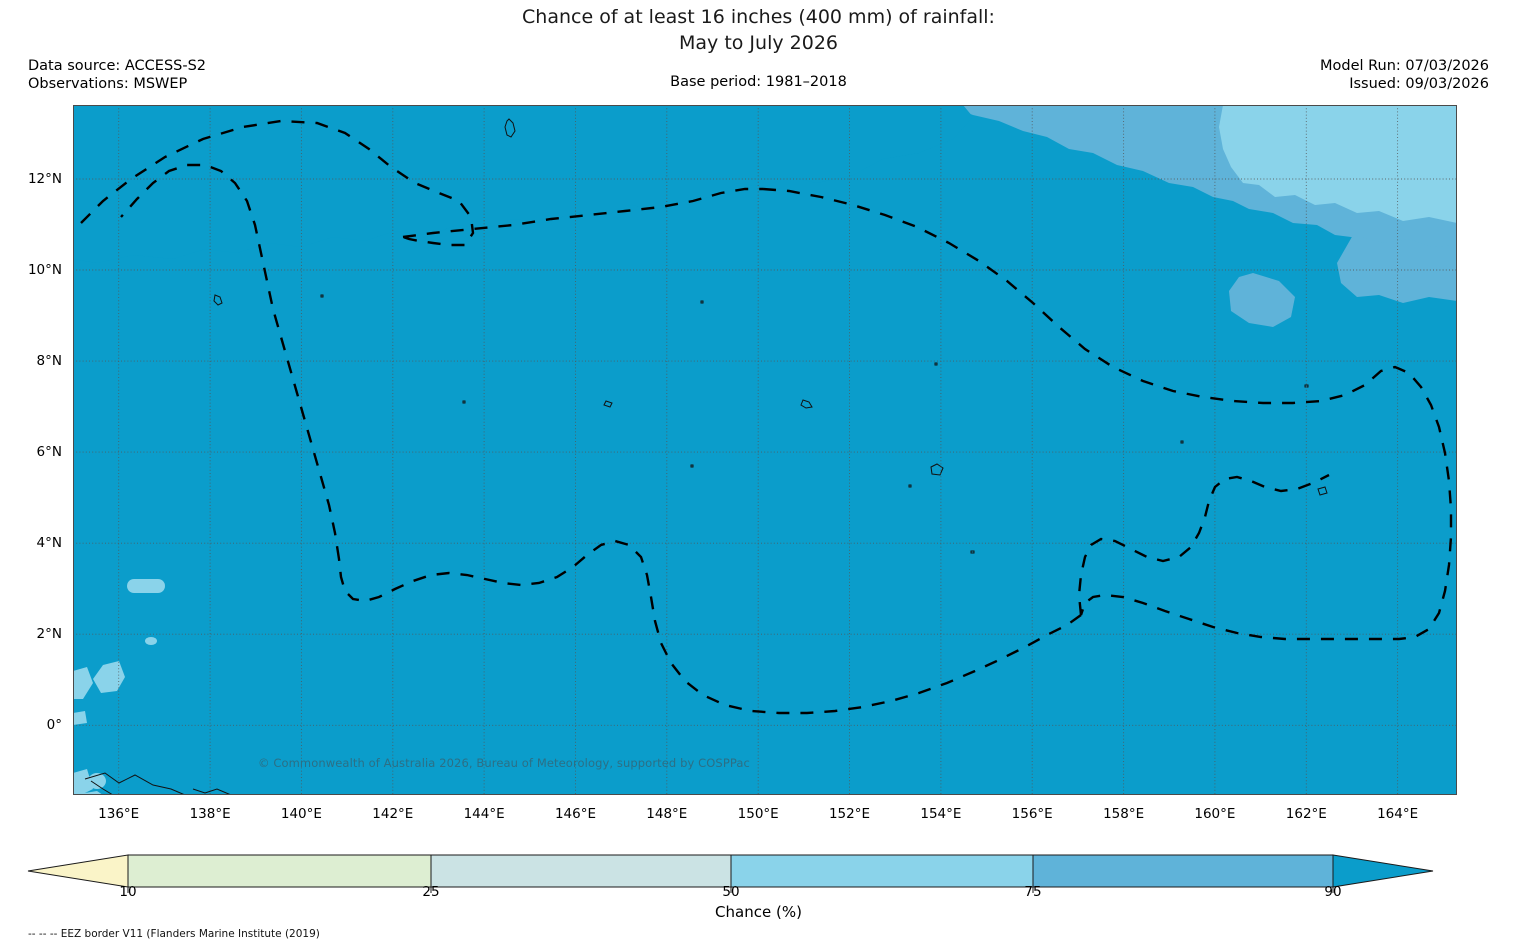 The image size is (1517, 947). Describe the element at coordinates (1419, 84) in the screenshot. I see `issued-text: Issued: 09/03/2026` at that location.